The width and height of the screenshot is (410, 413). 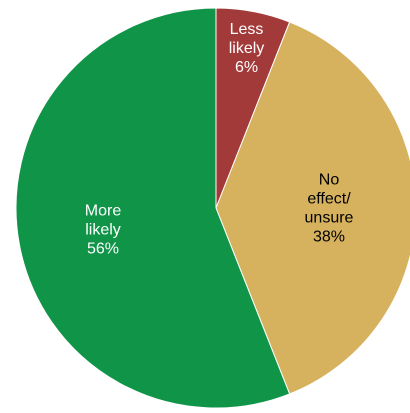 I want to click on slice-label: Less likely 6%, so click(x=247, y=48).